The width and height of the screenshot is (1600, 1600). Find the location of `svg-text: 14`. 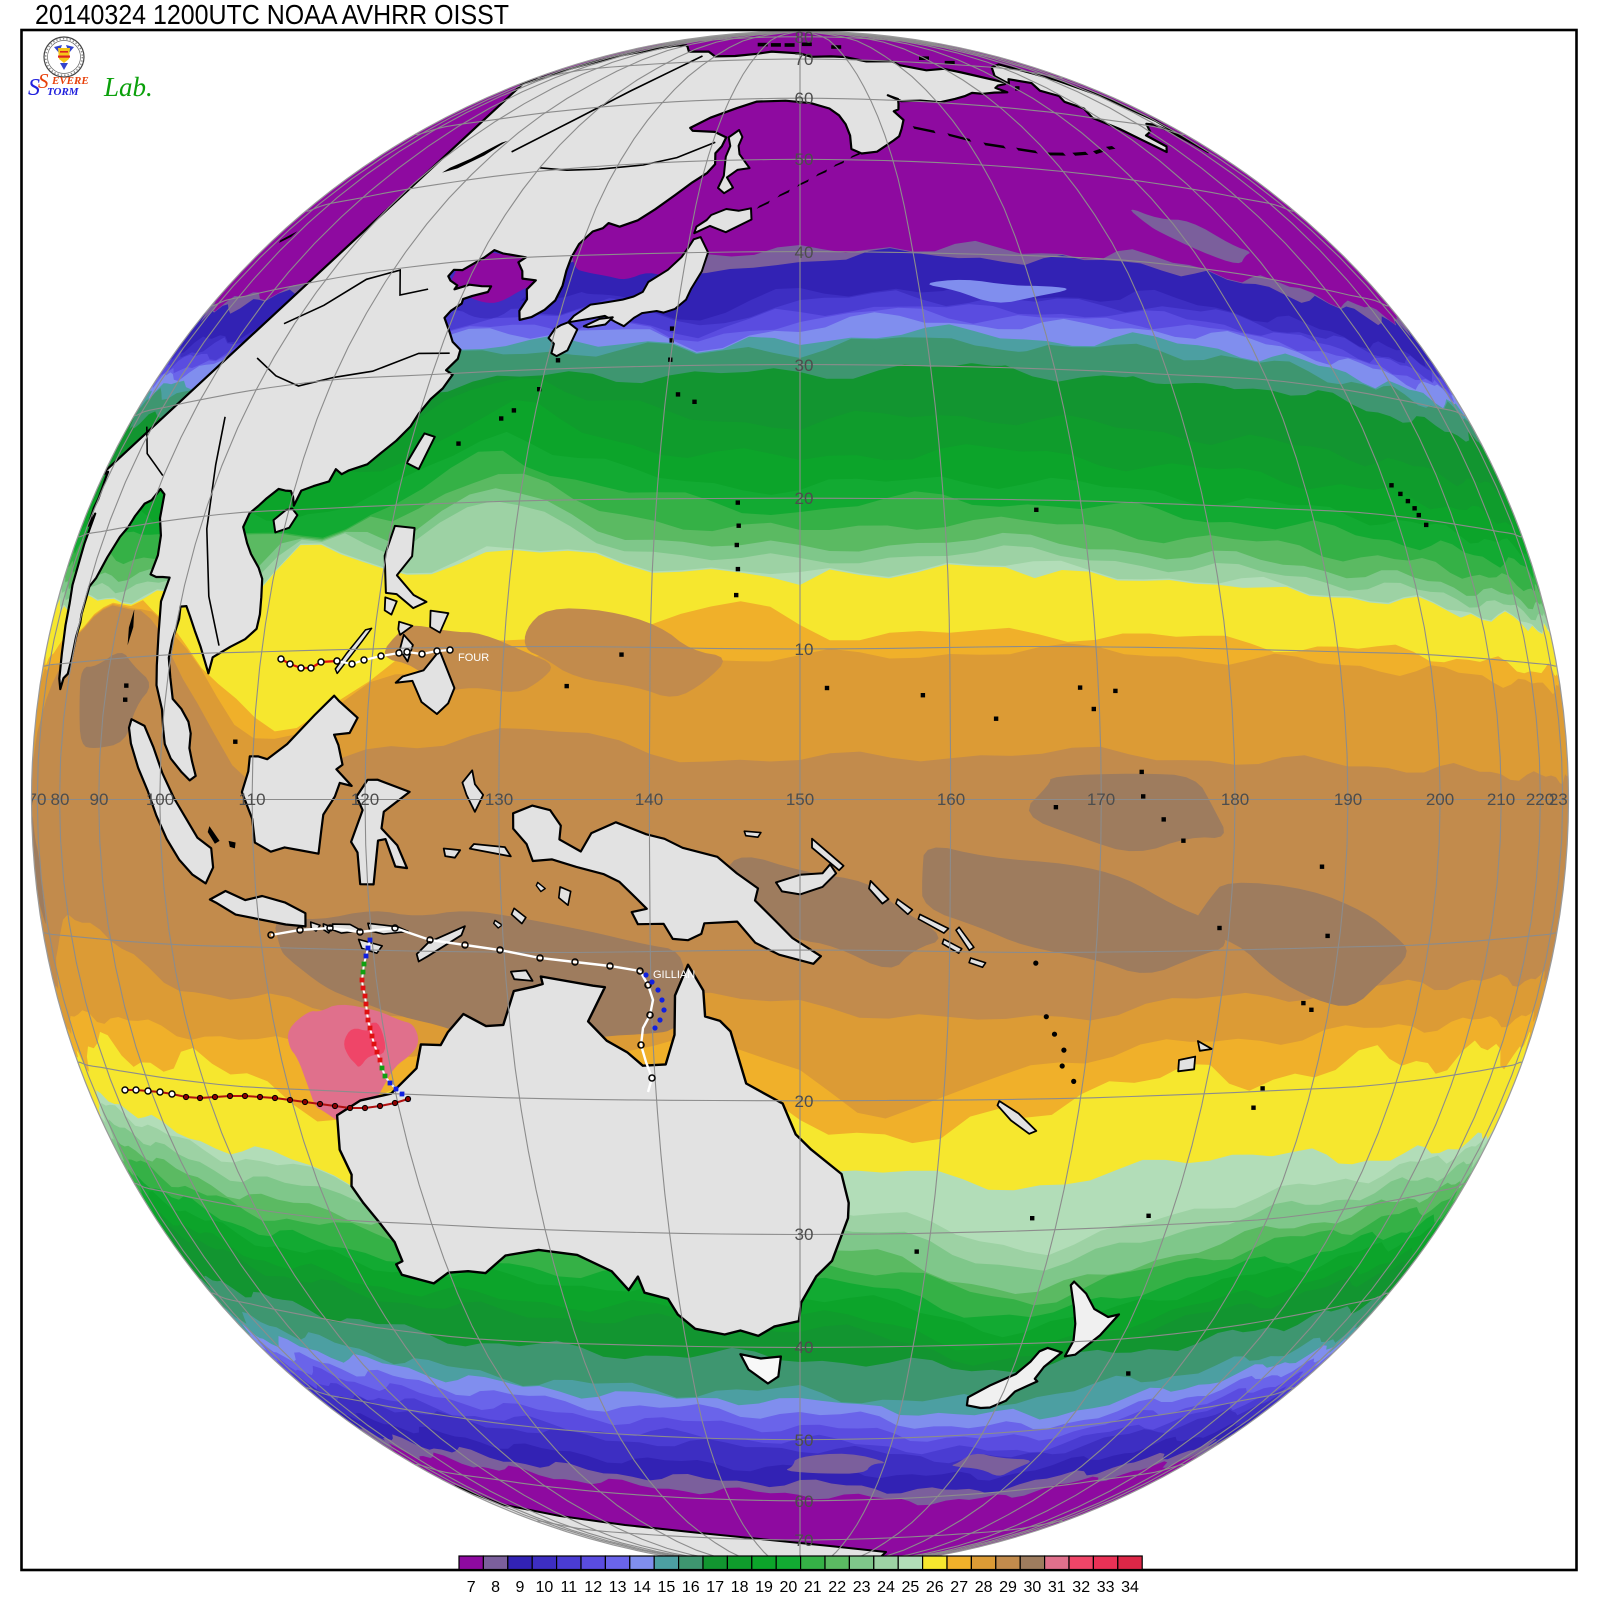

svg-text: 14 is located at coordinates (642, 1587).